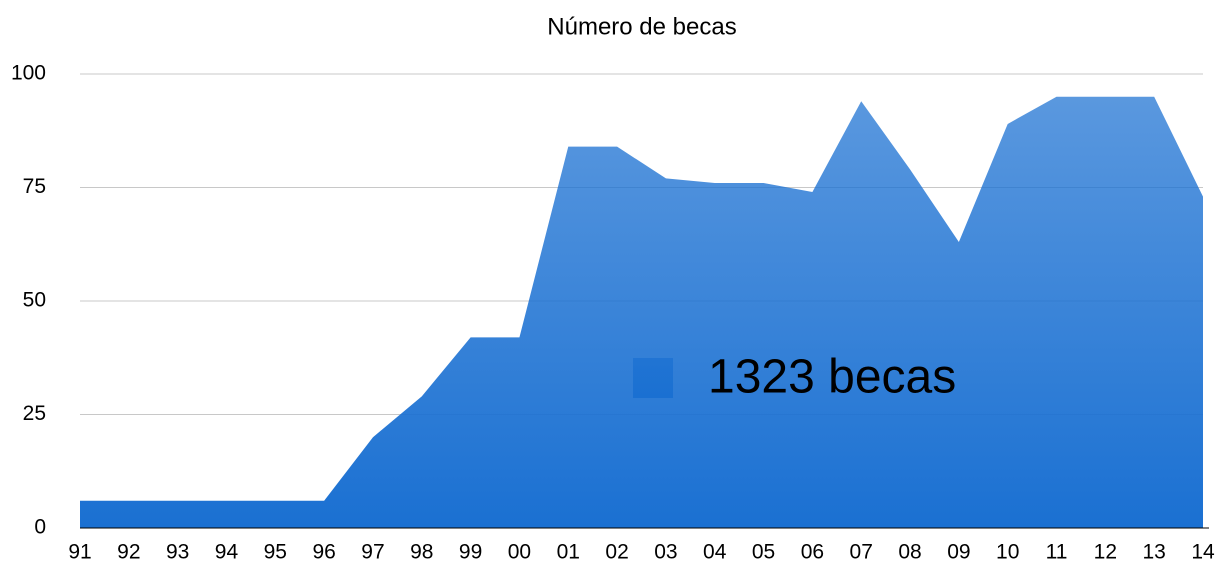 The height and width of the screenshot is (570, 1229). What do you see at coordinates (958, 552) in the screenshot?
I see `x-tick-label: 09` at bounding box center [958, 552].